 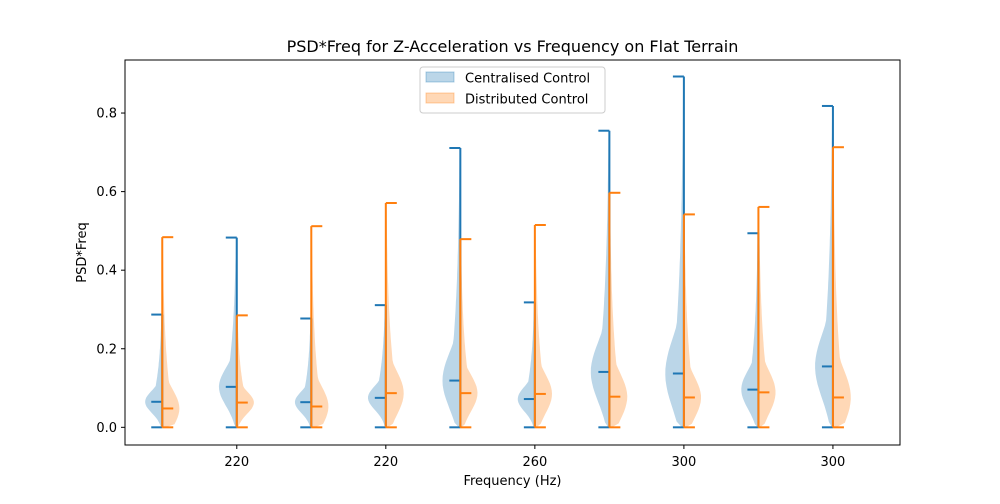 I want to click on y-tick-label-1: 0.2, so click(x=106, y=349).